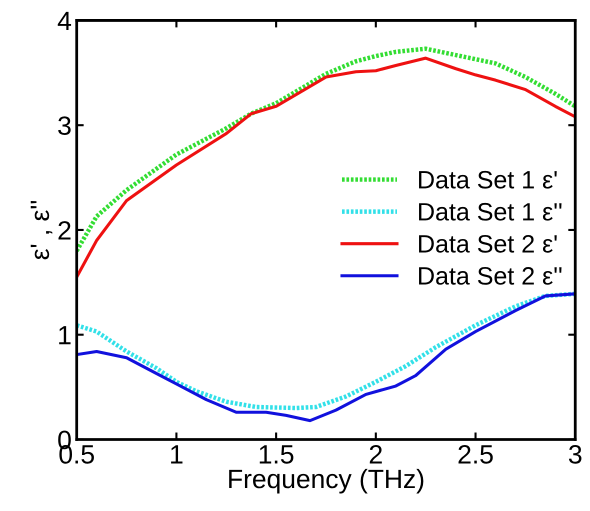 The width and height of the screenshot is (590, 511). What do you see at coordinates (176, 454) in the screenshot?
I see `x-tick-label: 1` at bounding box center [176, 454].